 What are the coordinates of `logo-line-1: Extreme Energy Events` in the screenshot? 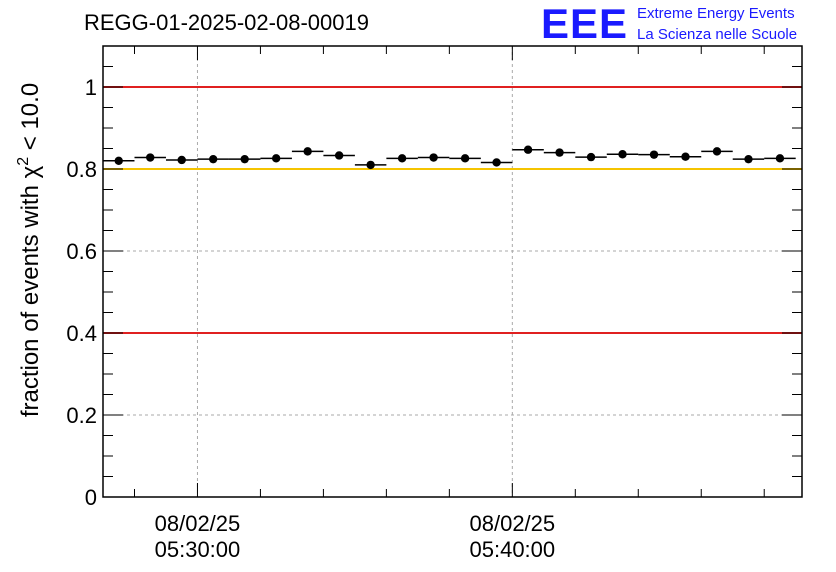 It's located at (716, 13).